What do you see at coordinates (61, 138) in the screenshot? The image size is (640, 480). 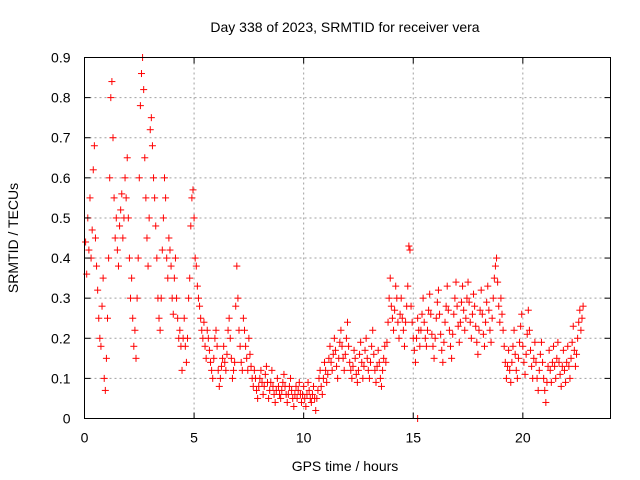 I see `y-tick-label: 0.7` at bounding box center [61, 138].